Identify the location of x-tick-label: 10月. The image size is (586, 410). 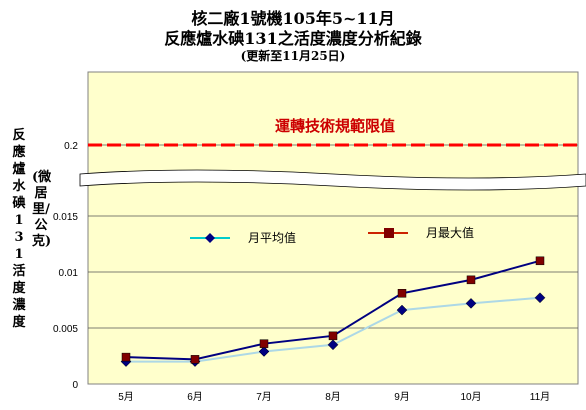
(470, 397).